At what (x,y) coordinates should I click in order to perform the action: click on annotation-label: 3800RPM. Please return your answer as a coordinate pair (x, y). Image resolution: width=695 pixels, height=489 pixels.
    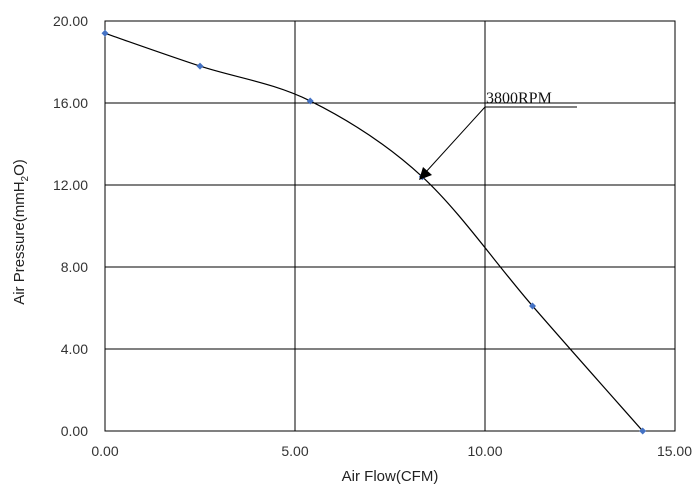
    Looking at the image, I should click on (519, 98).